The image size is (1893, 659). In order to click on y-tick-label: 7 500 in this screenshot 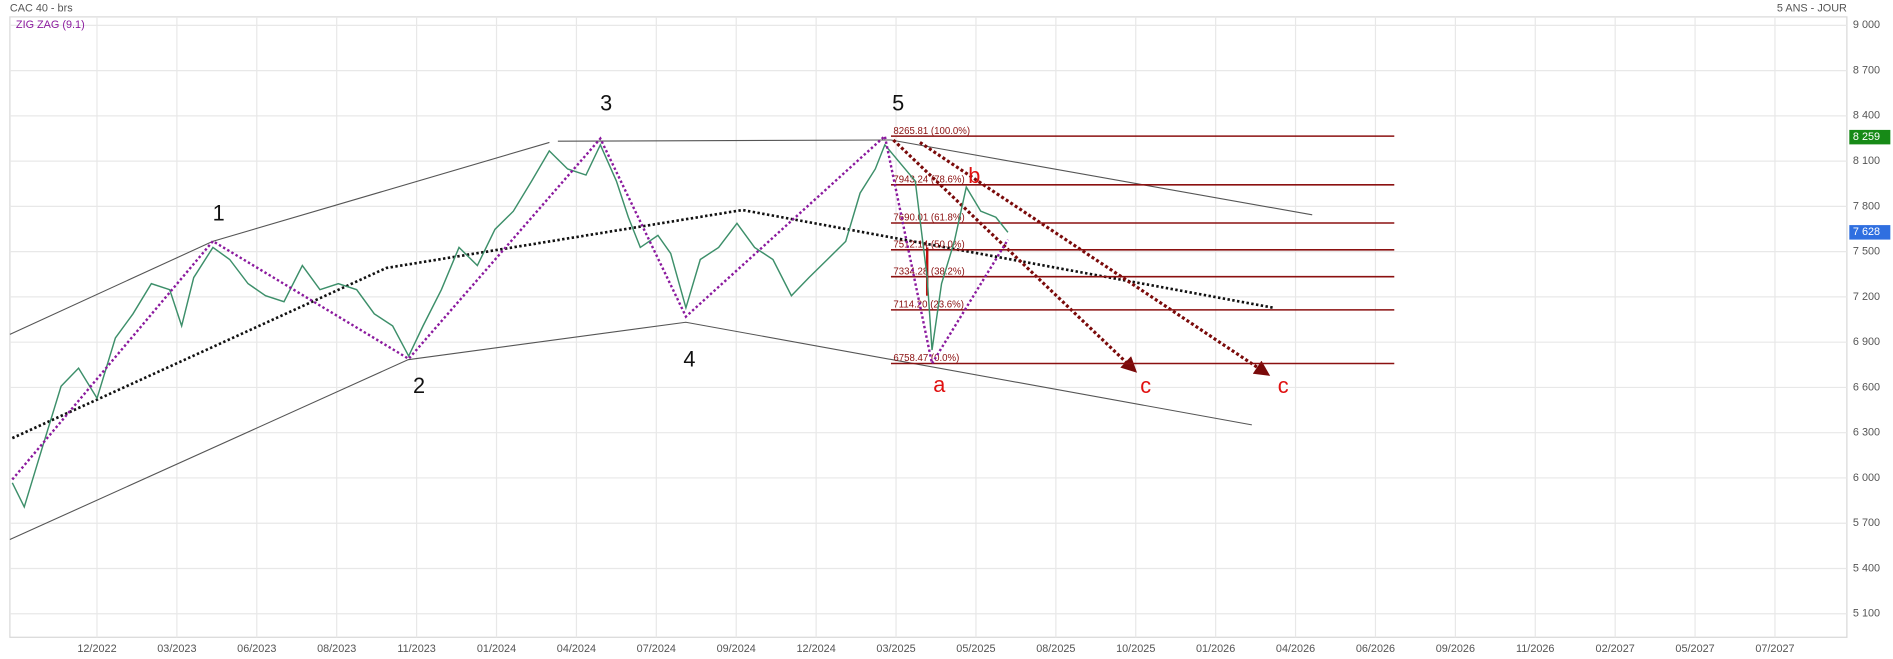, I will do `click(1866, 252)`.